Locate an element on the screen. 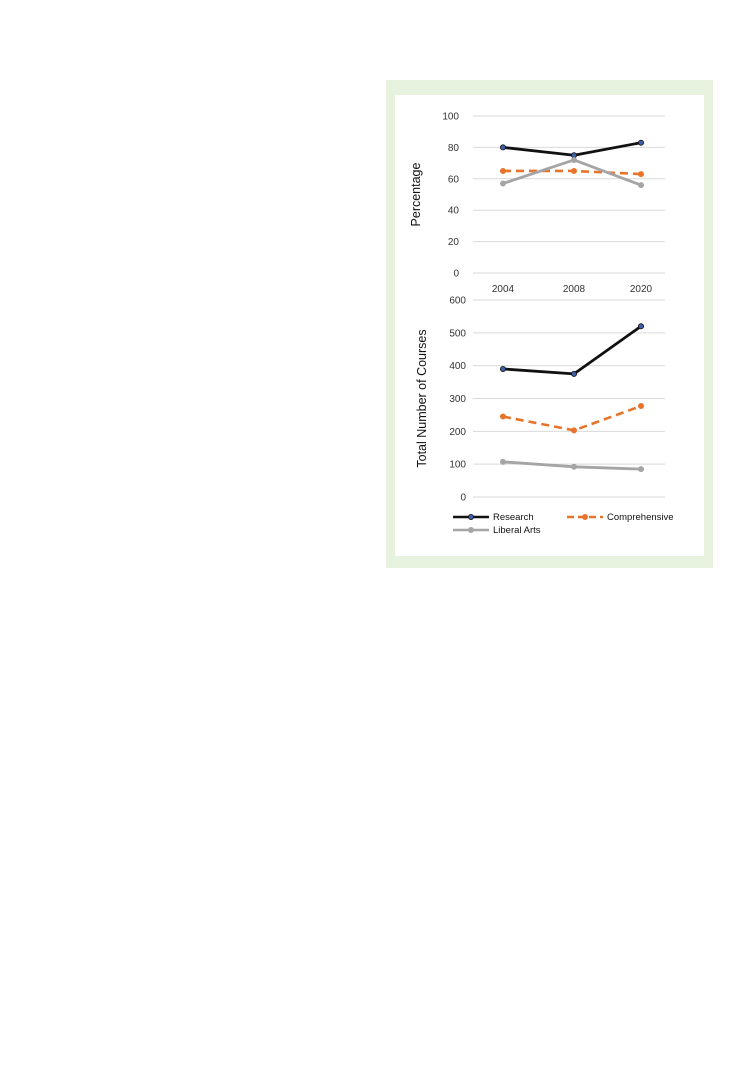 The image size is (756, 1080). y-tick-label: 40 is located at coordinates (454, 211).